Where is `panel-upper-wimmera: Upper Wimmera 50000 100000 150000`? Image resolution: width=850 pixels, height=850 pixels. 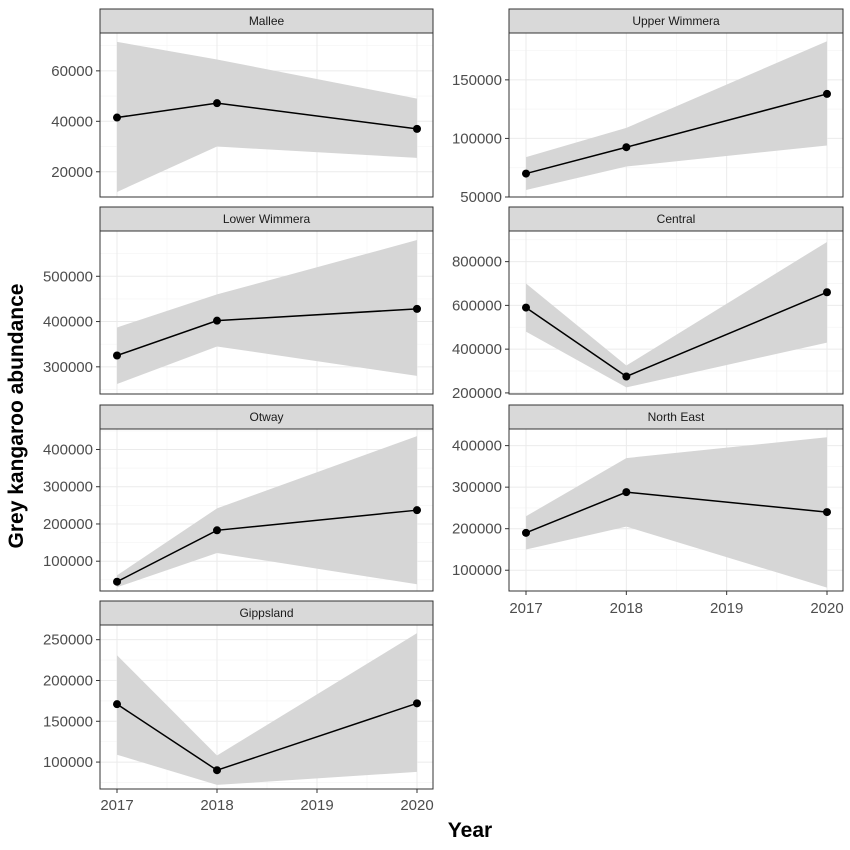 panel-upper-wimmera: Upper Wimmera 50000 100000 150000 is located at coordinates (648, 107).